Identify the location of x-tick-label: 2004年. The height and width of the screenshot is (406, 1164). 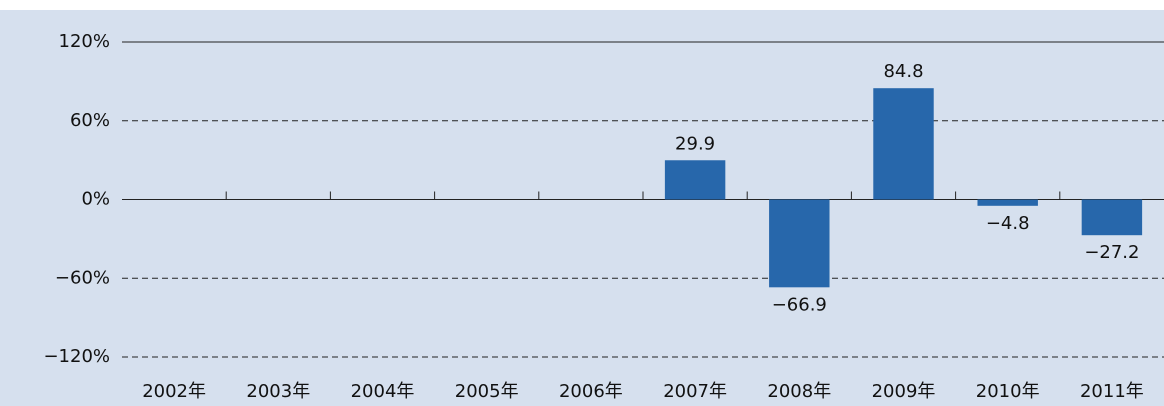
(383, 391).